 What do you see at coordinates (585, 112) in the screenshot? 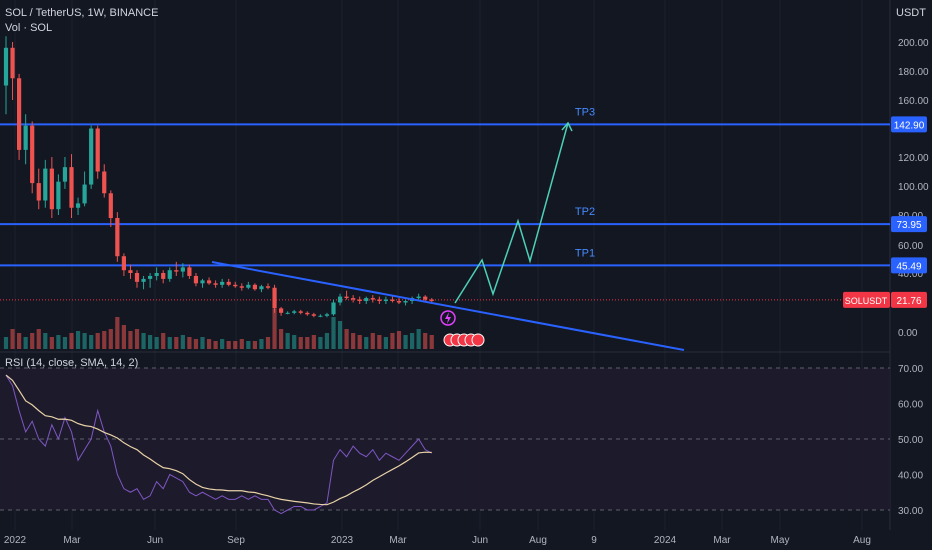
I see `level-label-tp3: TP3` at bounding box center [585, 112].